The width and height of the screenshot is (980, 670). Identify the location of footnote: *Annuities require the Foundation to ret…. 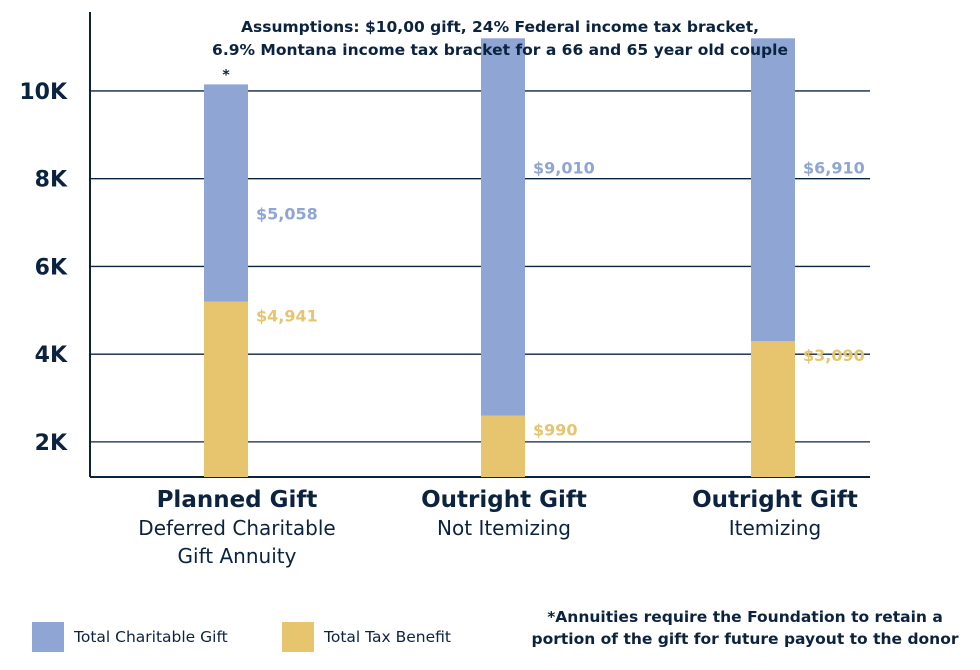
(745, 628).